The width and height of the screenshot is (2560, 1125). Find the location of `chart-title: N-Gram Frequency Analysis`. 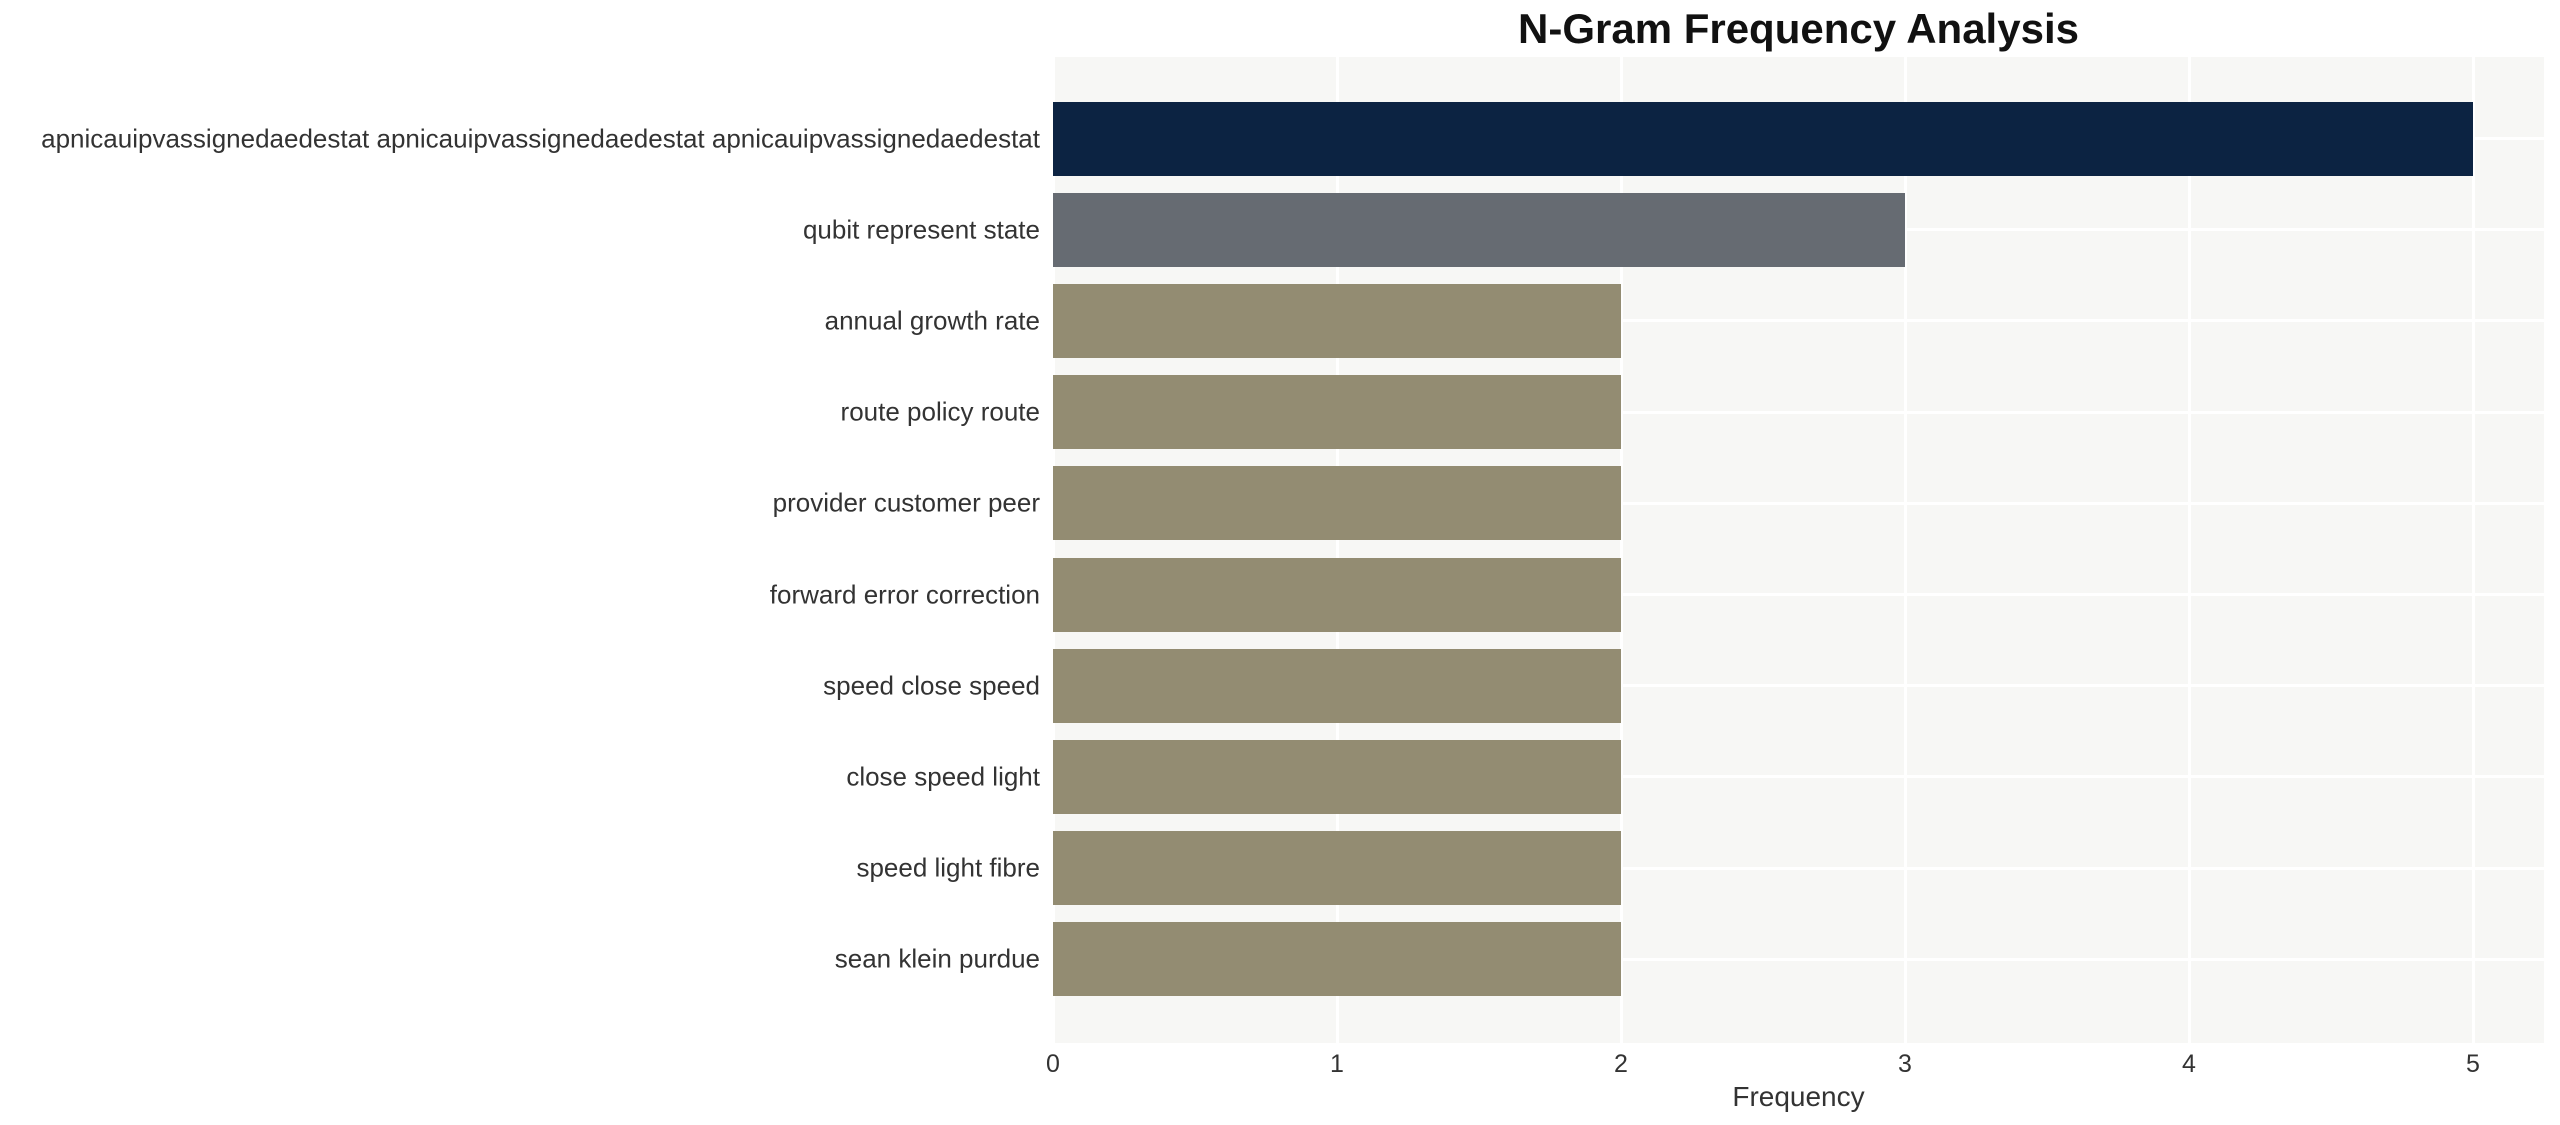

chart-title: N-Gram Frequency Analysis is located at coordinates (1798, 28).